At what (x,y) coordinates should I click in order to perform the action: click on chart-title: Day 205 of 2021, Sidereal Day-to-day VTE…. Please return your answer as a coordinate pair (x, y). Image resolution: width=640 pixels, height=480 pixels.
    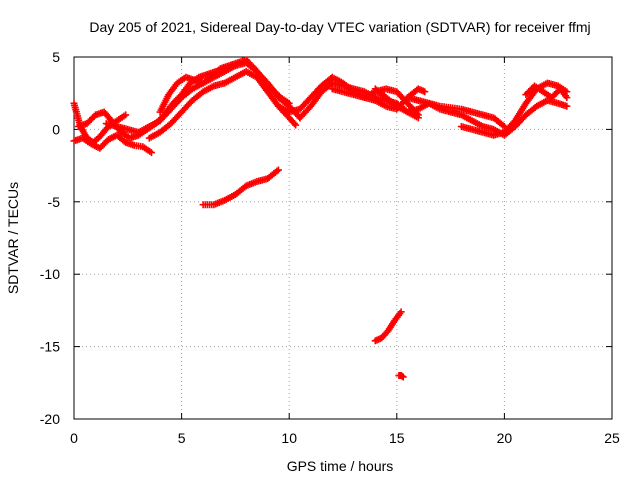
    Looking at the image, I should click on (339, 27).